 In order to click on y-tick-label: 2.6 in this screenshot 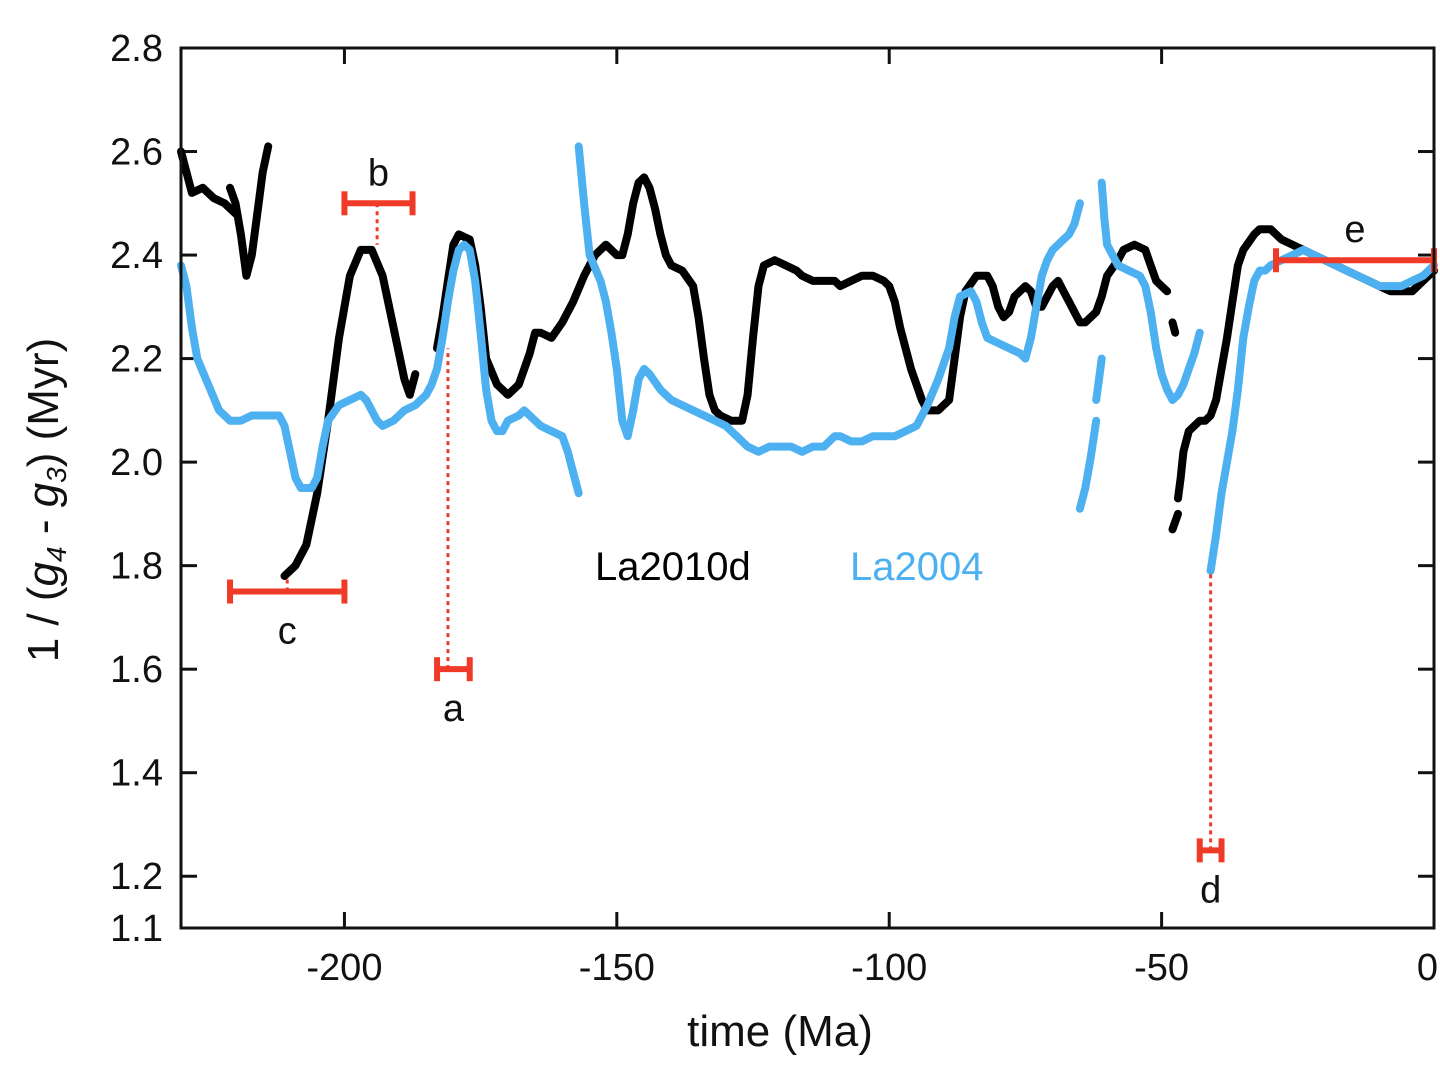, I will do `click(136, 153)`.